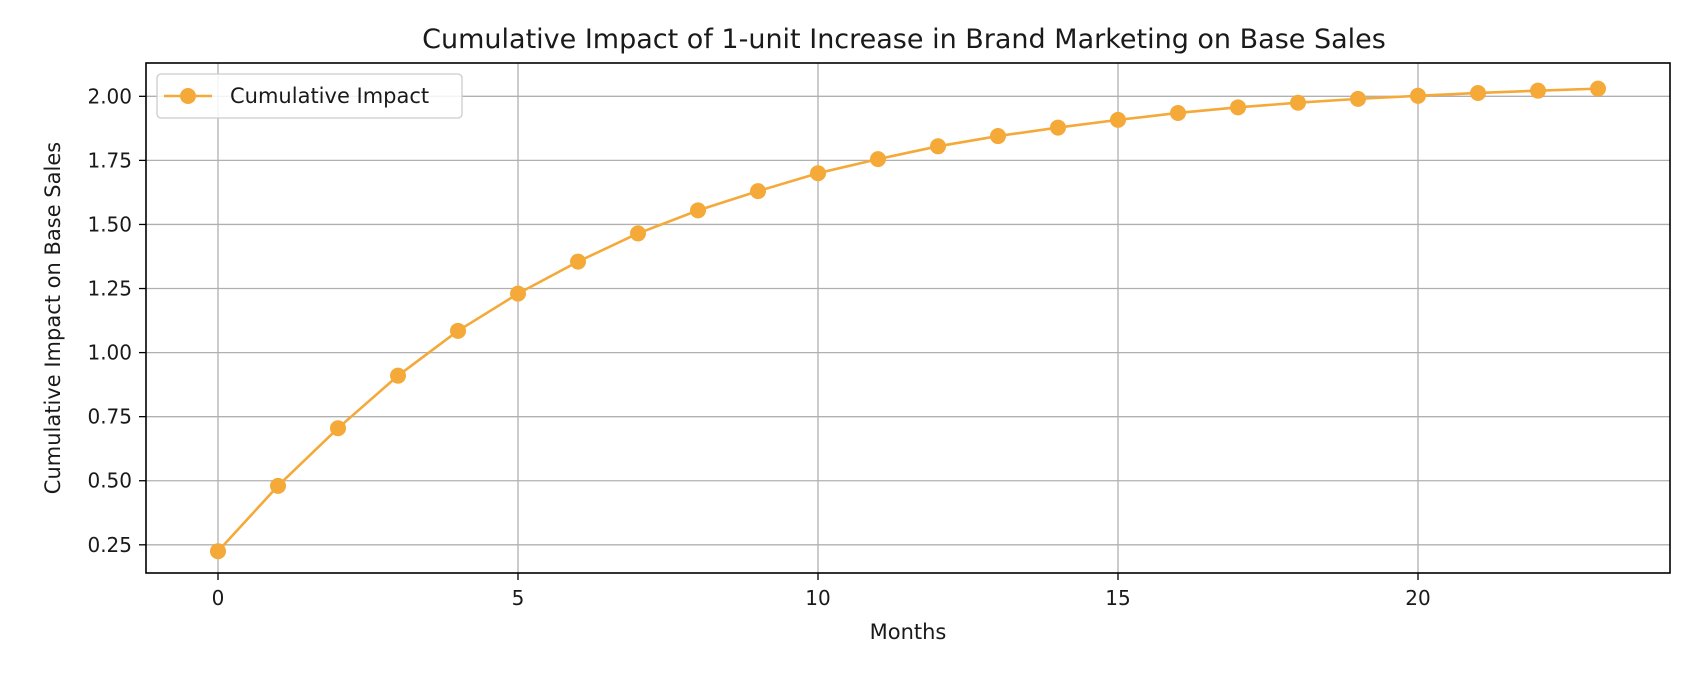  I want to click on y-tick-label: 0.50, so click(109, 481).